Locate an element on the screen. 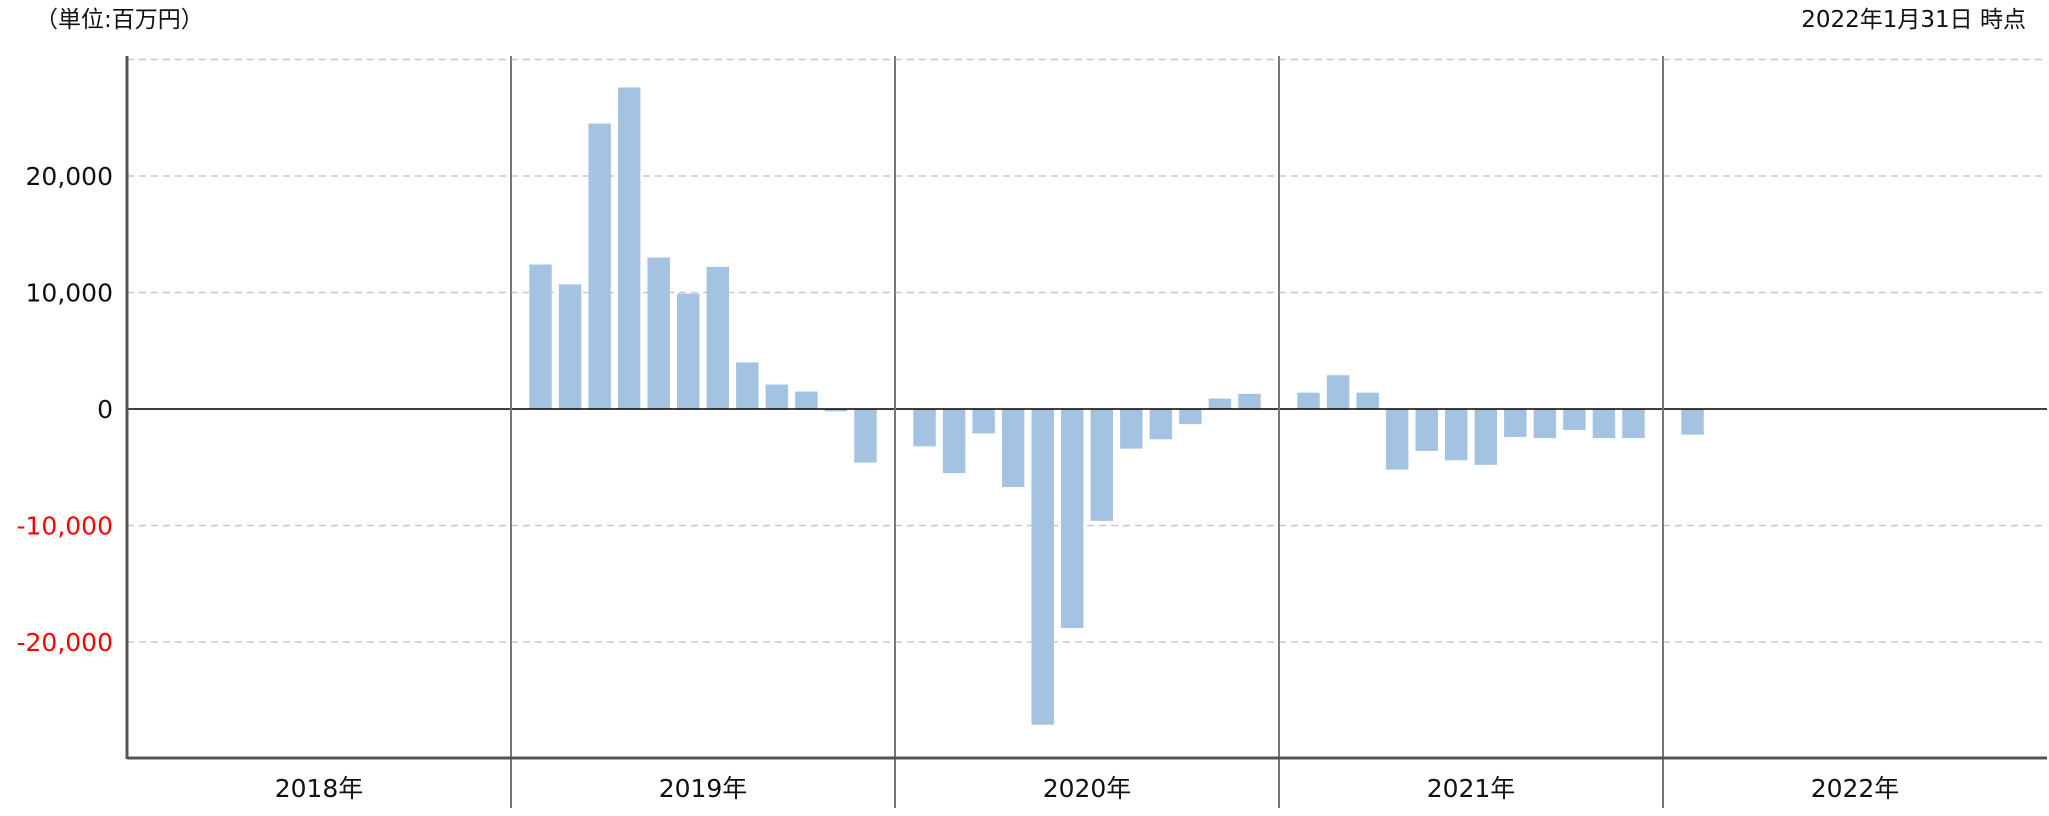 This screenshot has width=2049, height=816. x-year-label: 2020年 is located at coordinates (1087, 788).